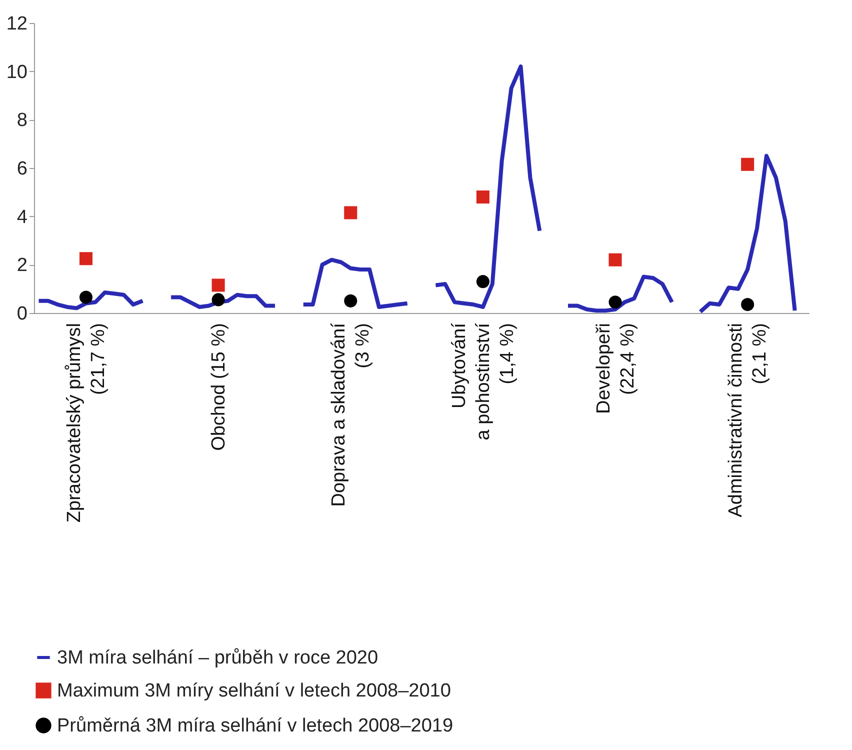  I want to click on legend-label: 3M míra selhání – průběh v roce 2020, so click(217, 658).